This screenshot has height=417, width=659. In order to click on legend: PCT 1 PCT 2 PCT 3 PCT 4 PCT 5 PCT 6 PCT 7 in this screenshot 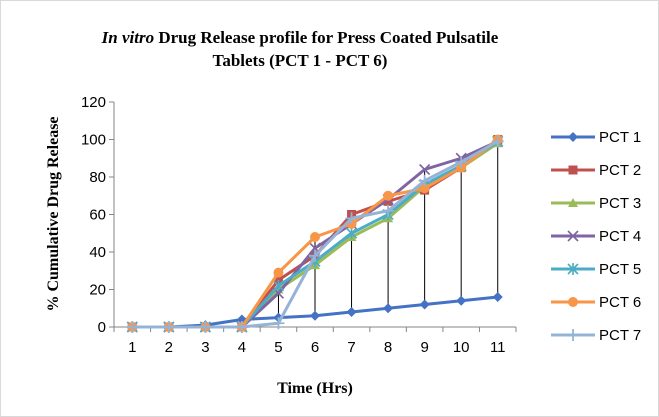, I will do `click(596, 236)`.